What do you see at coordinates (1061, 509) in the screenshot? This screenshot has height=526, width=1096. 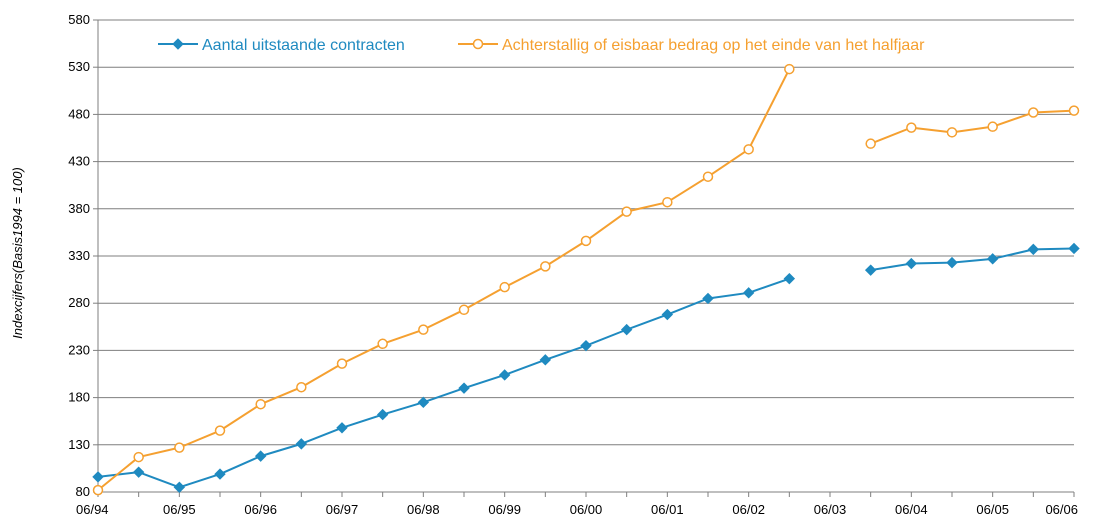 I see `x-tick-label: 06/06` at bounding box center [1061, 509].